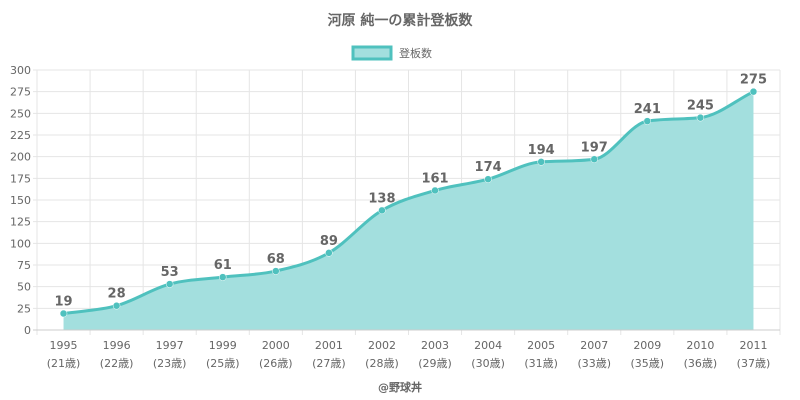 The image size is (800, 400). I want to click on x-tick-label: 2011, so click(753, 345).